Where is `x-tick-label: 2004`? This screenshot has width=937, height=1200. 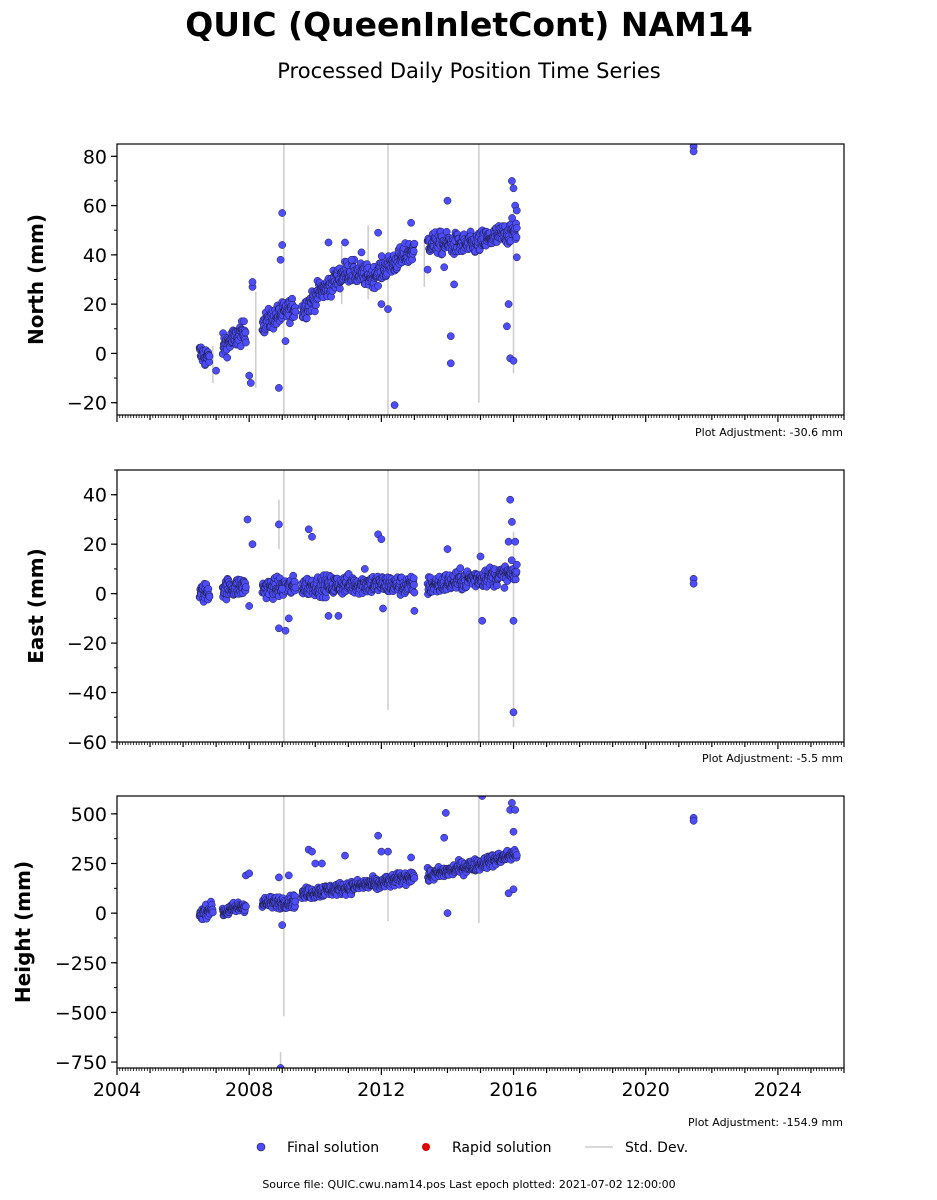
x-tick-label: 2004 is located at coordinates (117, 1090).